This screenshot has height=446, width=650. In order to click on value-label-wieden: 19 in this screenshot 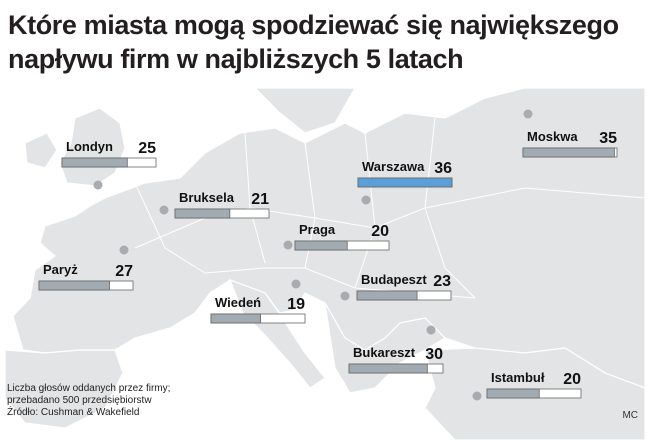, I will do `click(296, 304)`.